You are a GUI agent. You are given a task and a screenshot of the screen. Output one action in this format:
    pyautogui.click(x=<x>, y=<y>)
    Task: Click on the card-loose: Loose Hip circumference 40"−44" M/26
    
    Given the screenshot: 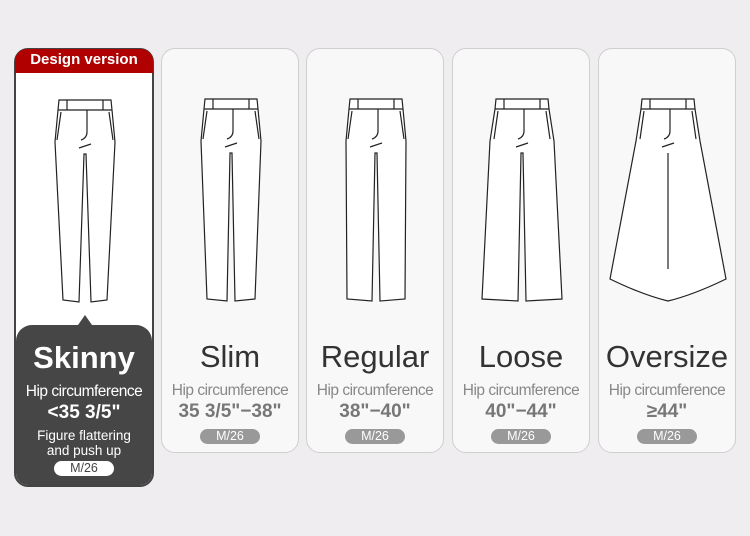 What is the action you would take?
    pyautogui.click(x=521, y=250)
    